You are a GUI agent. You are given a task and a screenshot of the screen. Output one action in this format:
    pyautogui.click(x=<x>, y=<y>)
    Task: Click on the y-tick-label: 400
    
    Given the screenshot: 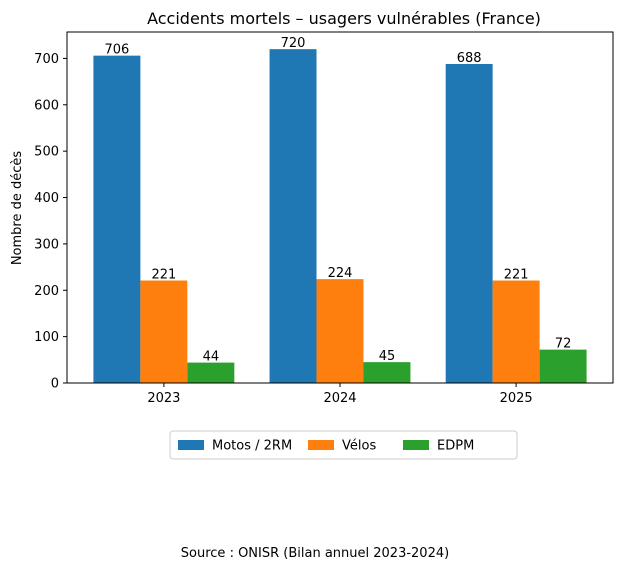 What is the action you would take?
    pyautogui.click(x=46, y=198)
    